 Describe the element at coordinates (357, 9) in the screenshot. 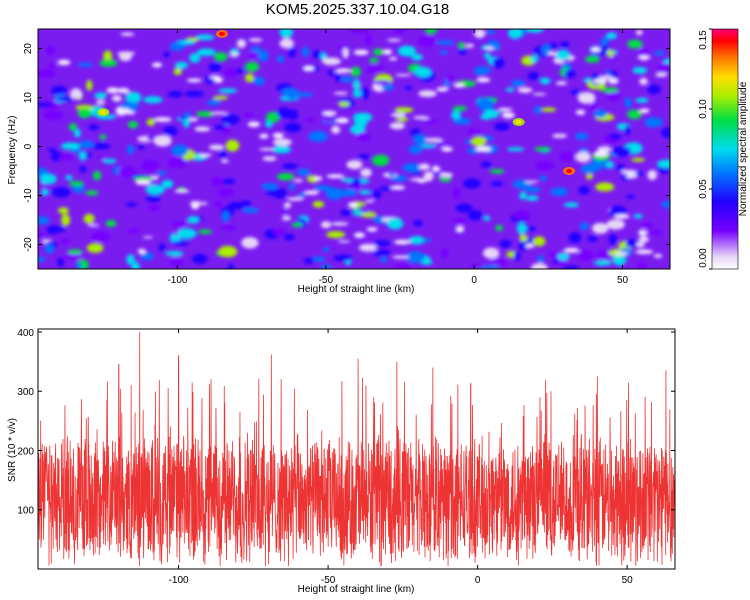

I see `chart-title: KOM5.2025.337.10.04.G18` at that location.